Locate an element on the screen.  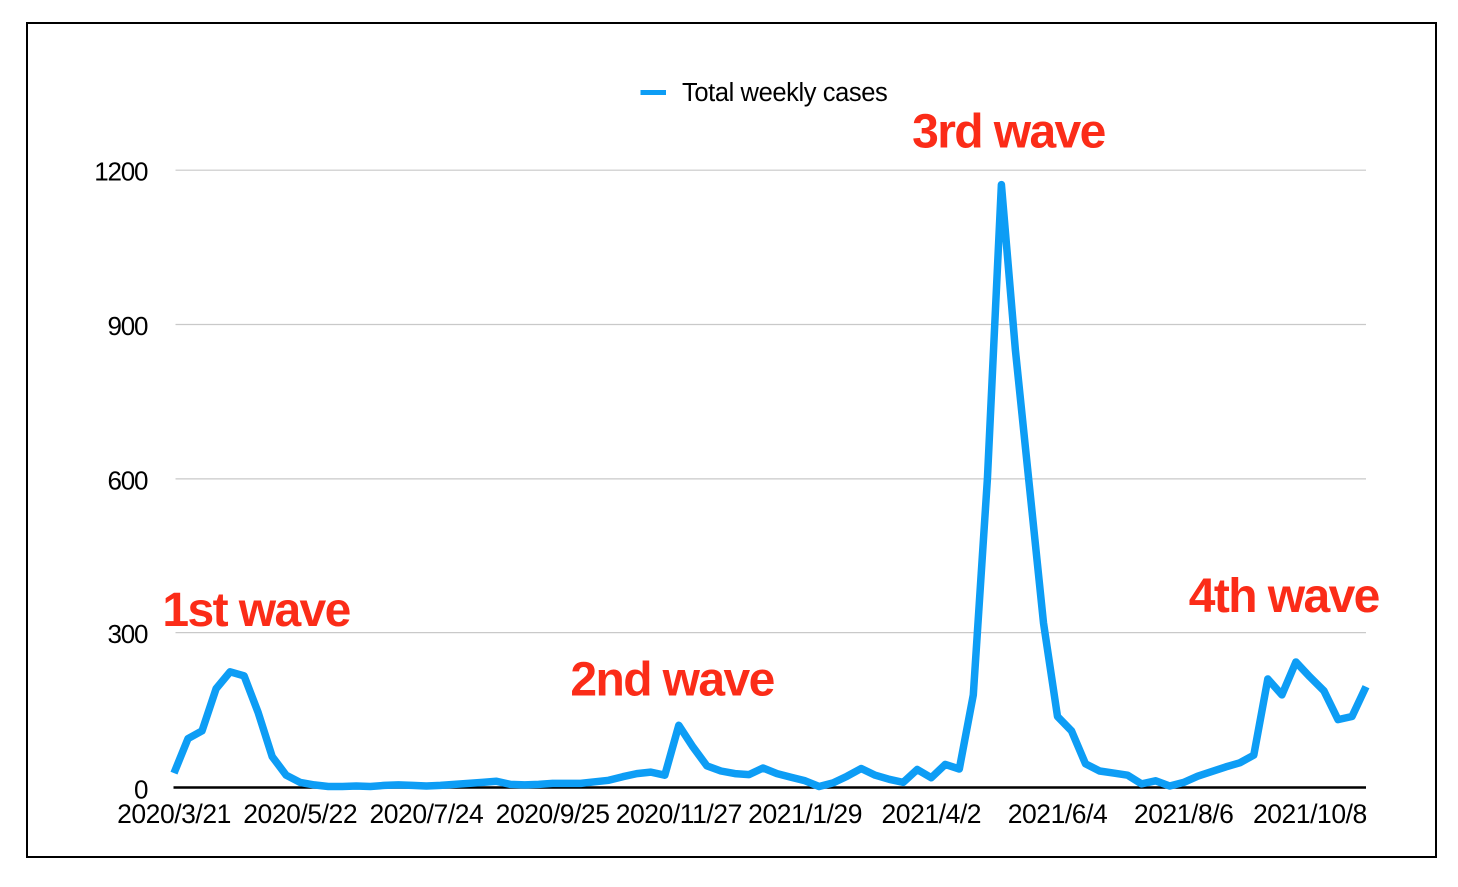
svg-text: 2nd wave is located at coordinates (672, 679).